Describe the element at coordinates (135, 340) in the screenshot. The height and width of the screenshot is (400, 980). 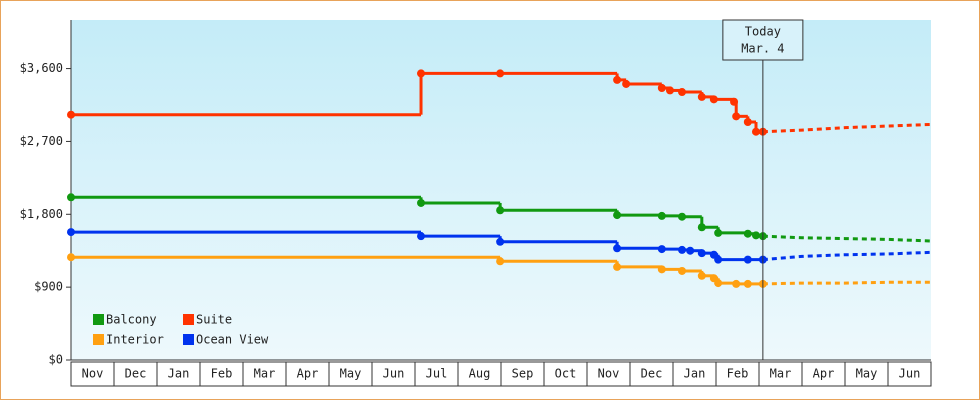
I see `legend-label: Interior` at that location.